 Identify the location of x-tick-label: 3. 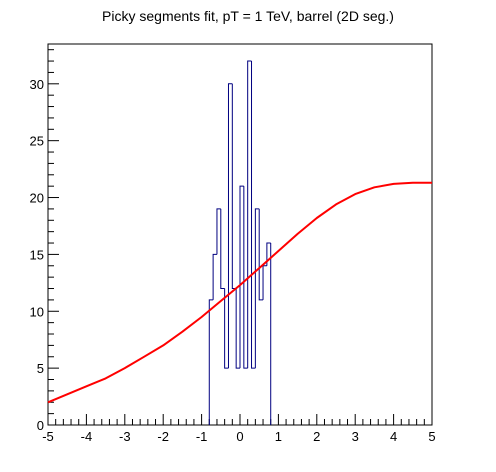
(355, 436).